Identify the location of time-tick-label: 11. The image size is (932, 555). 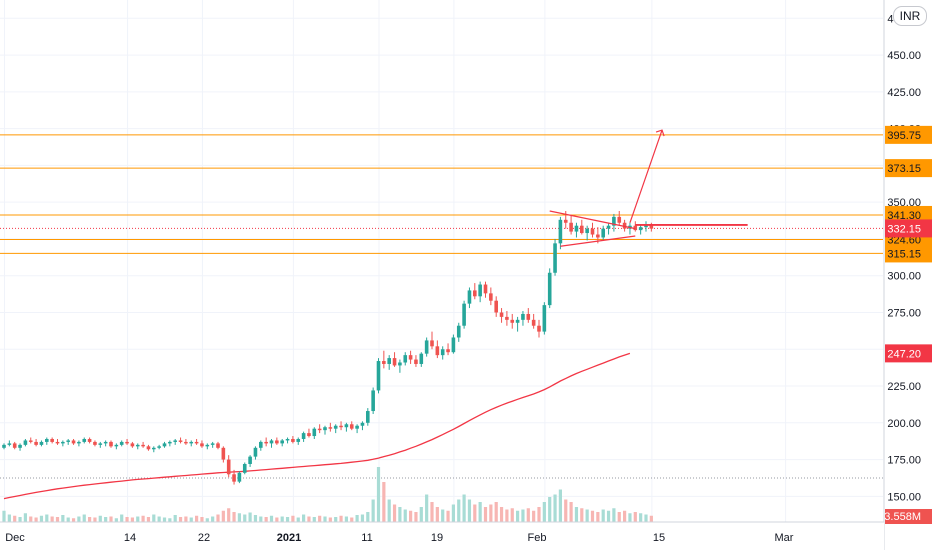
(366, 538).